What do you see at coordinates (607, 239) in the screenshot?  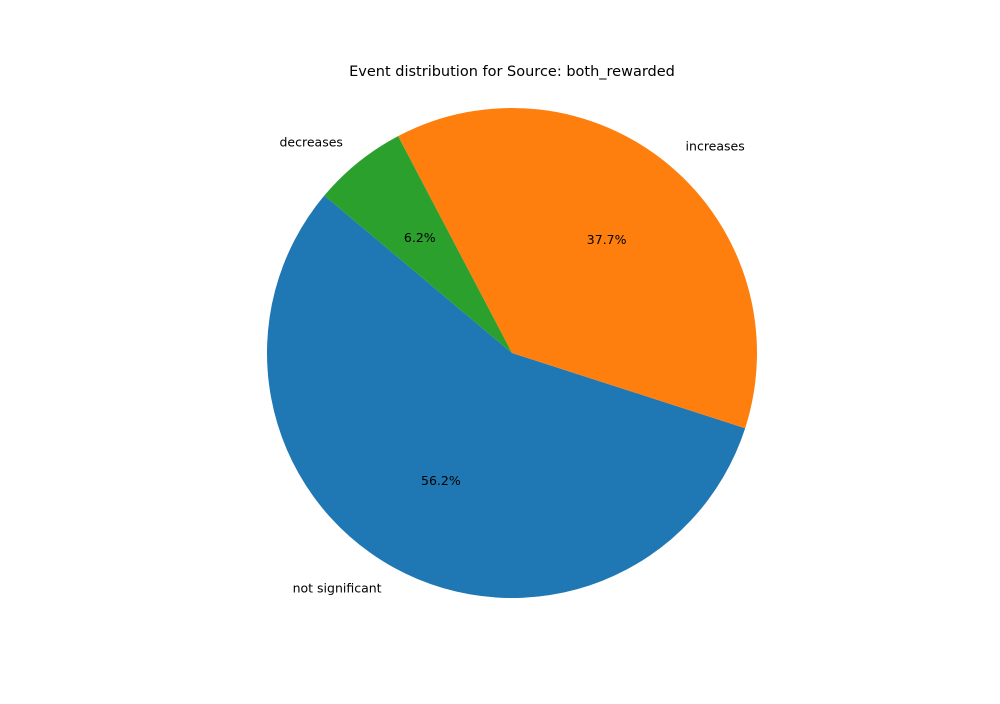 I see `slice-percent-increases: 37.7%` at bounding box center [607, 239].